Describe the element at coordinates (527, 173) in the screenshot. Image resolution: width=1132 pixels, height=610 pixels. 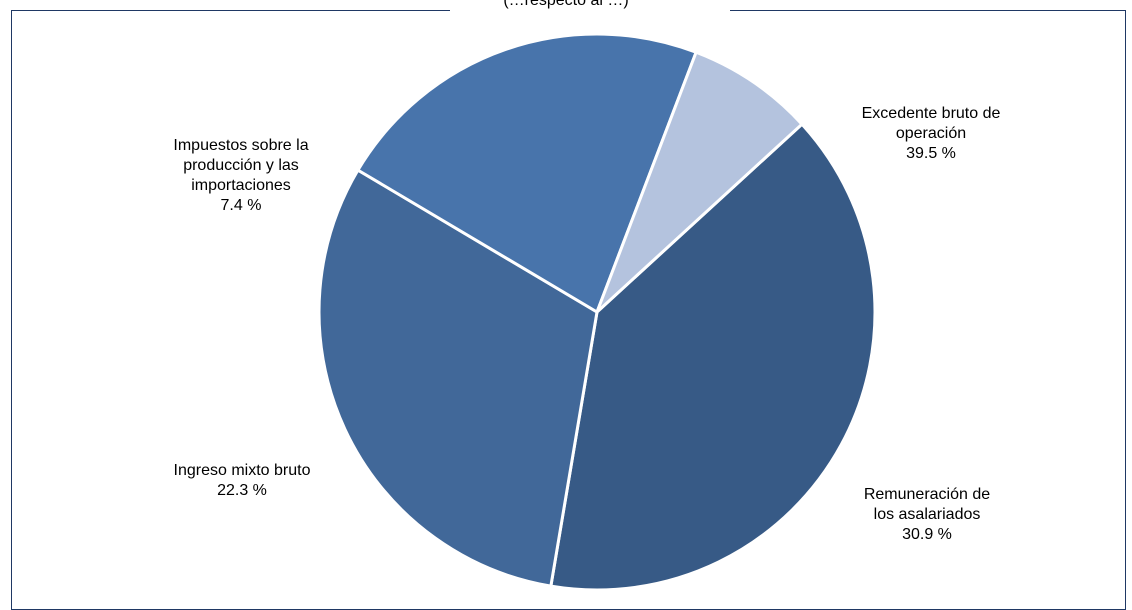
I see `pie-slice-ingreso-mixto` at that location.